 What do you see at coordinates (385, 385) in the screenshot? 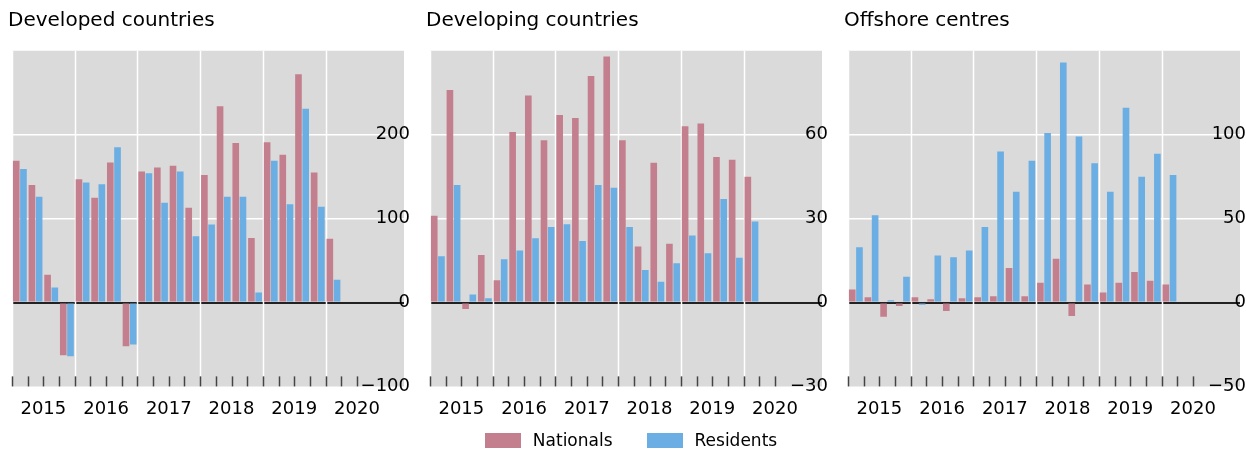
I see `y-tick-label: −100` at bounding box center [385, 385].